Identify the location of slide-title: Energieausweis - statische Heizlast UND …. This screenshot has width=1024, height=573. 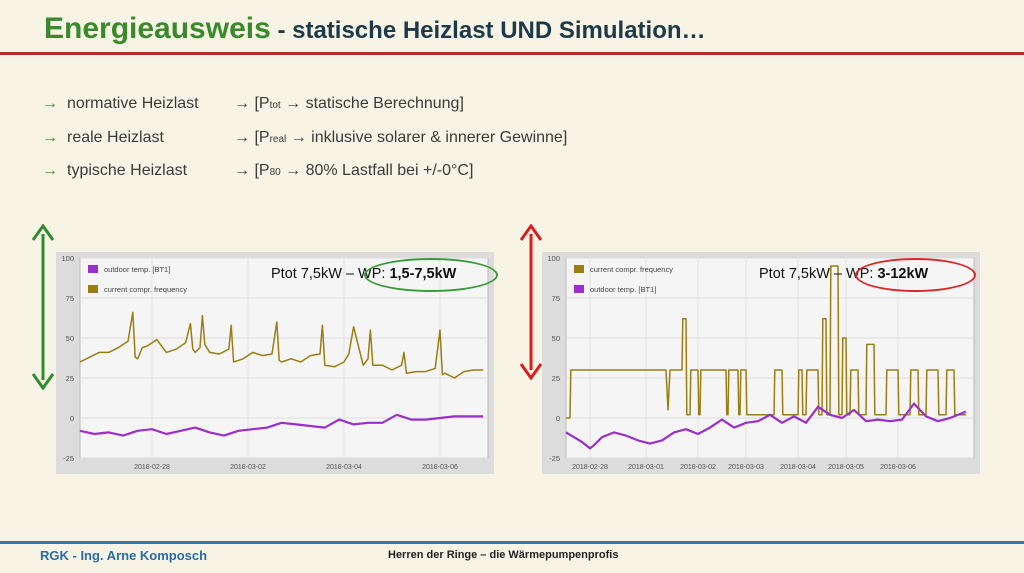
(375, 29).